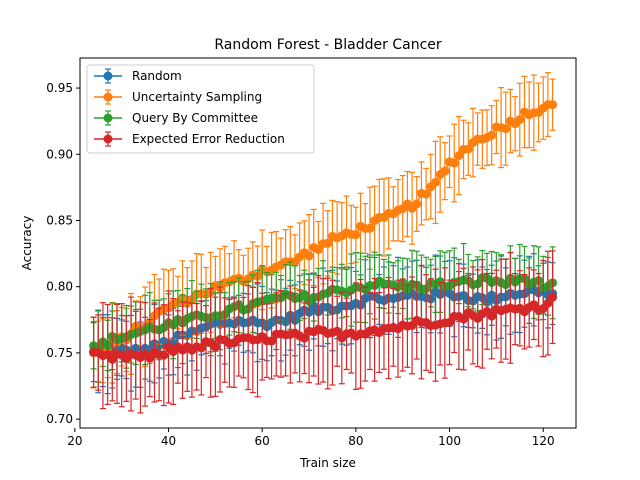 Image resolution: width=640 pixels, height=480 pixels. I want to click on y-axis-label: Accuracy, so click(27, 243).